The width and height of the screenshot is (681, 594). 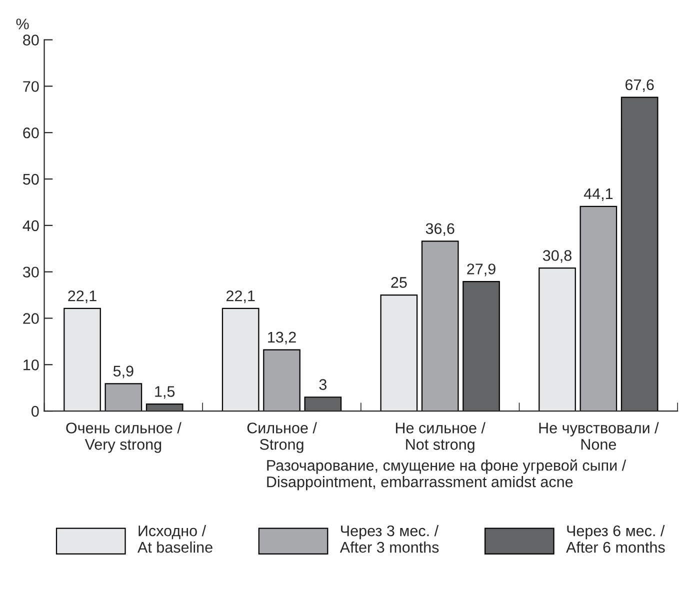 I want to click on y-tick-label: 0, so click(x=35, y=411).